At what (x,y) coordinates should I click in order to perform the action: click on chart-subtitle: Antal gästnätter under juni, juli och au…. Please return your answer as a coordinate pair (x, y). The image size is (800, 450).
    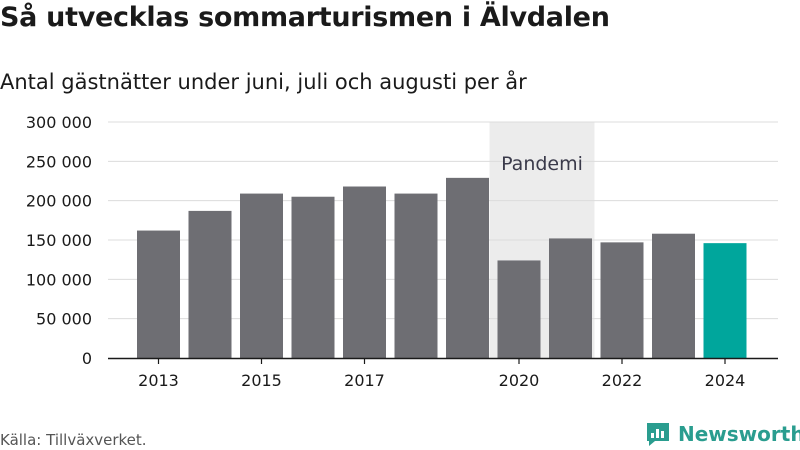
    Looking at the image, I should click on (263, 82).